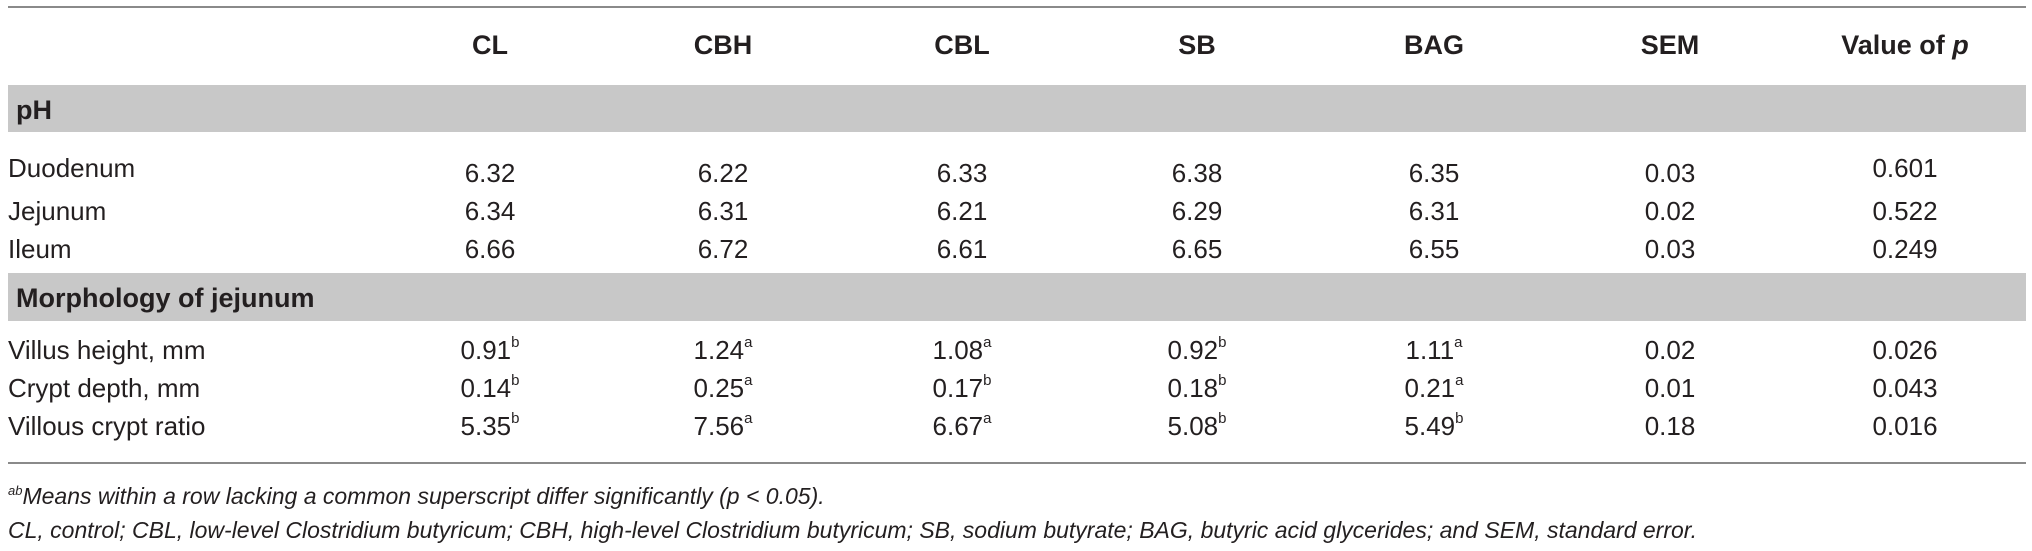  What do you see at coordinates (490, 249) in the screenshot?
I see `cell-value: 6.66` at bounding box center [490, 249].